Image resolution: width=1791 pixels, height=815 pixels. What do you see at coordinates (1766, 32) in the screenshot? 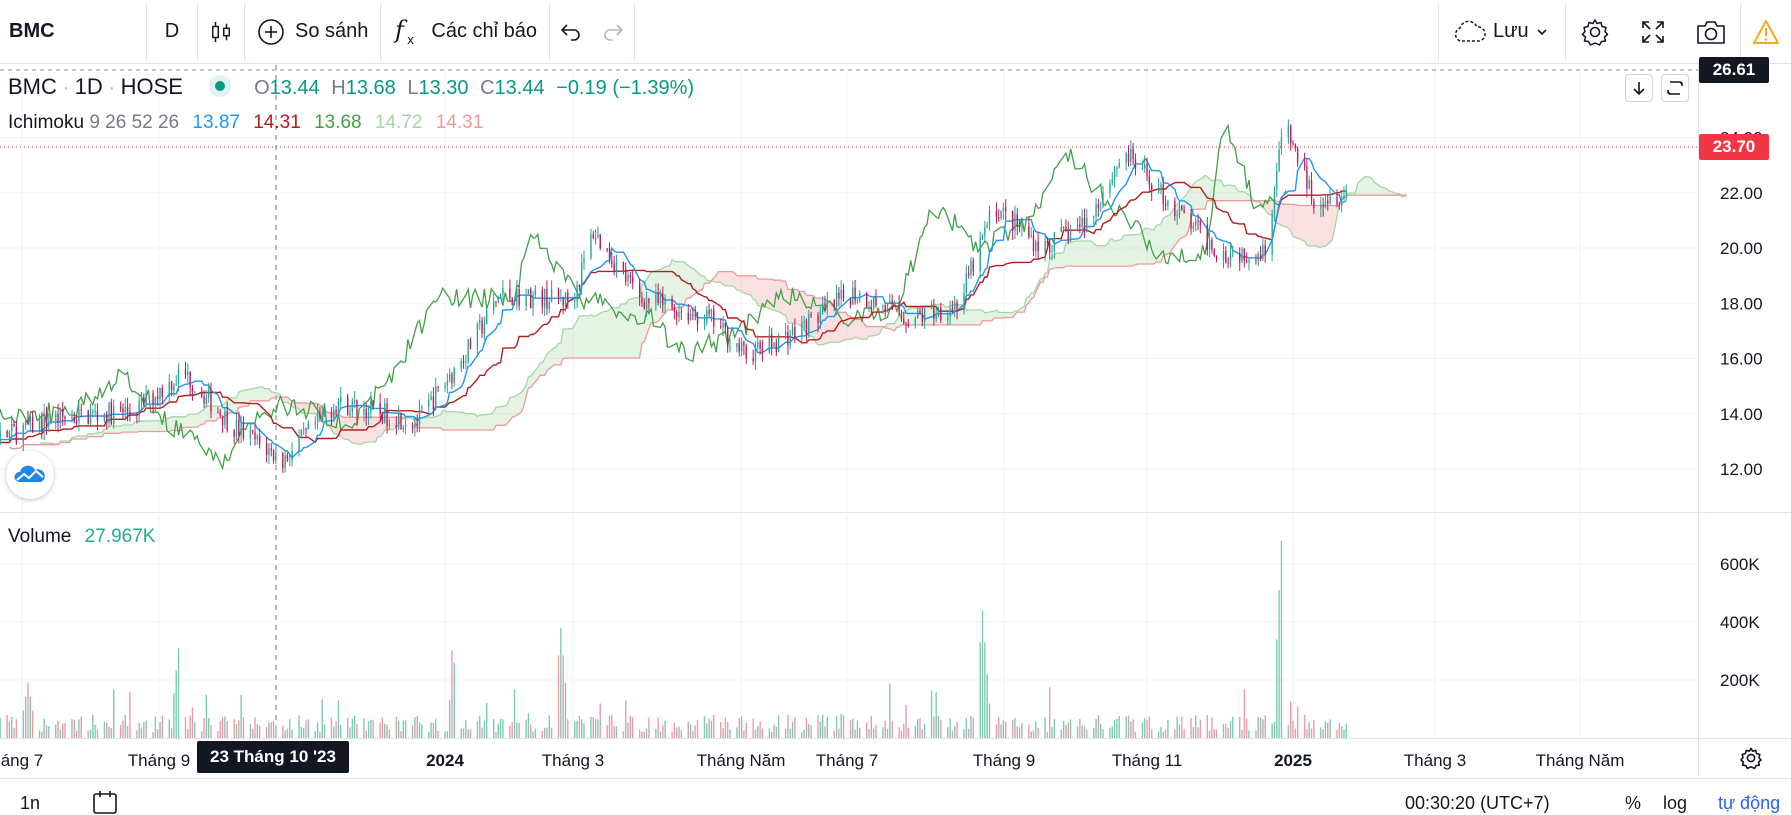
I see `warning-button` at bounding box center [1766, 32].